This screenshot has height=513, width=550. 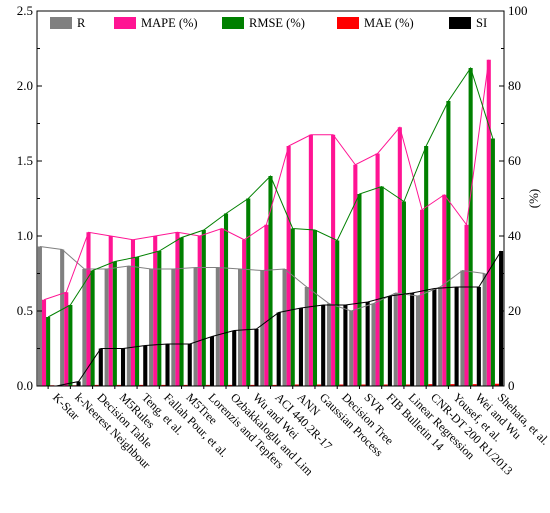 What do you see at coordinates (244, 312) in the screenshot?
I see `bar-mape--9` at bounding box center [244, 312].